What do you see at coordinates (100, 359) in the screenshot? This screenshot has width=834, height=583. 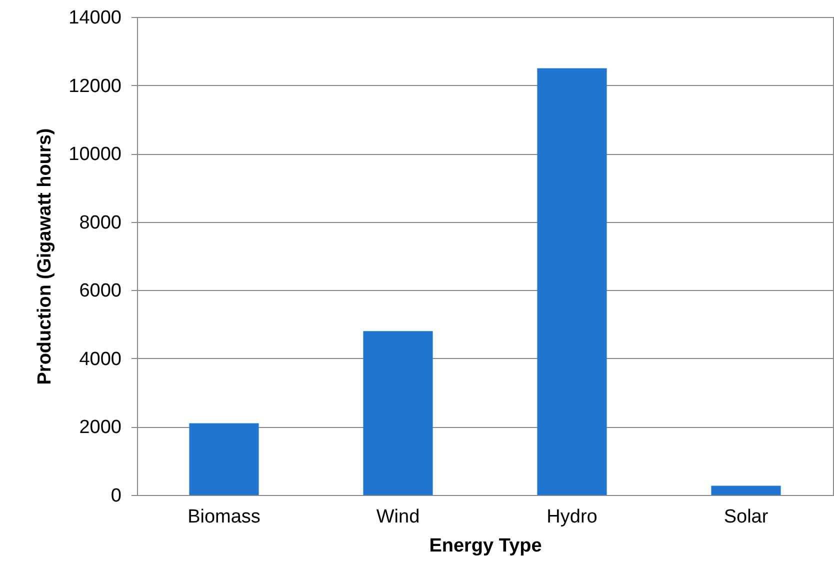 I see `y-tick-label: 4000` at bounding box center [100, 359].